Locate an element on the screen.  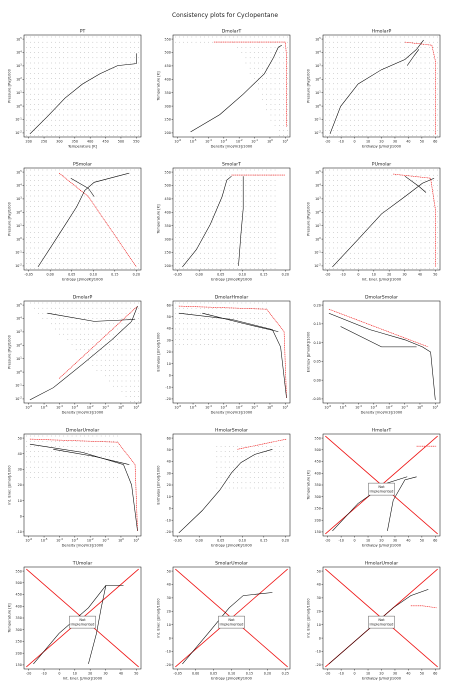
y-tick-label: 300 is located at coordinates (19, 630).